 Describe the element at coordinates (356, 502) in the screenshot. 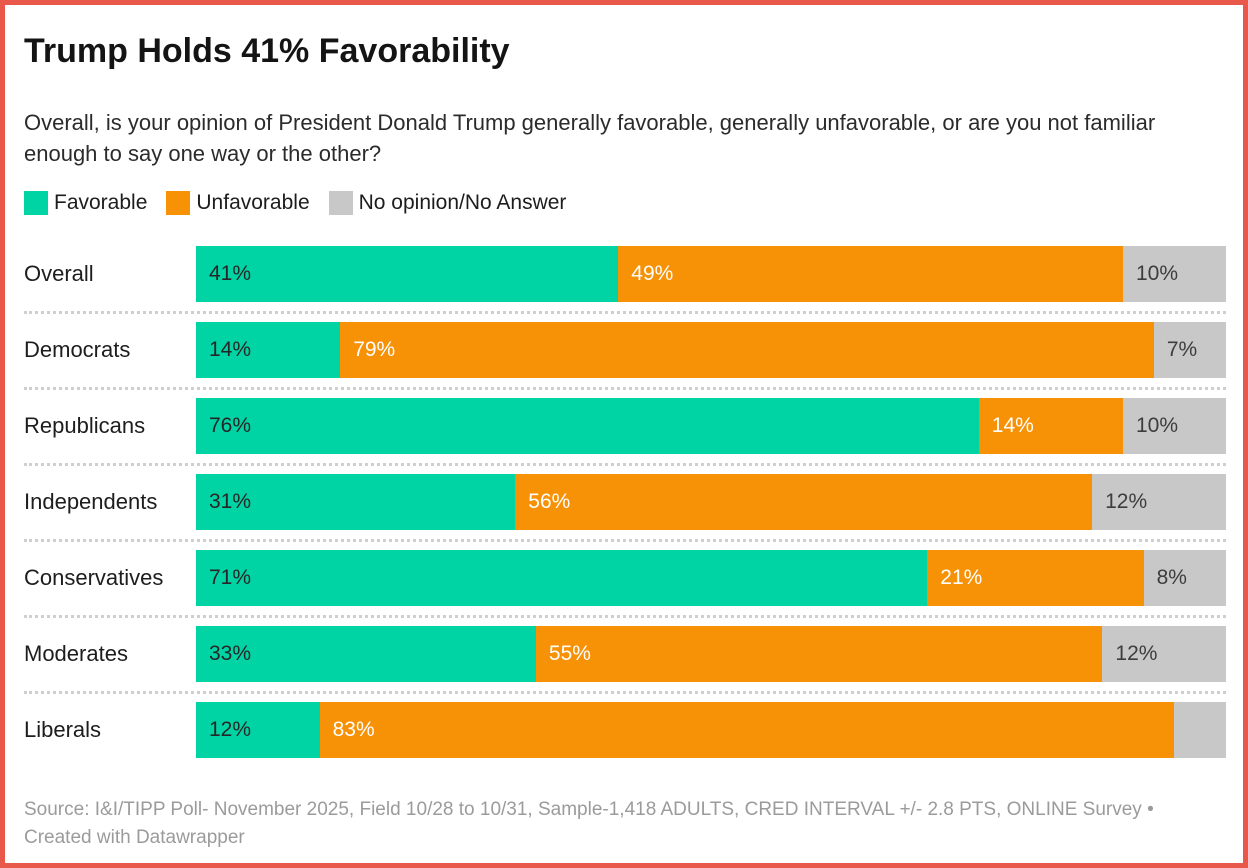

I see `bar-segment-favorable: 31%` at that location.